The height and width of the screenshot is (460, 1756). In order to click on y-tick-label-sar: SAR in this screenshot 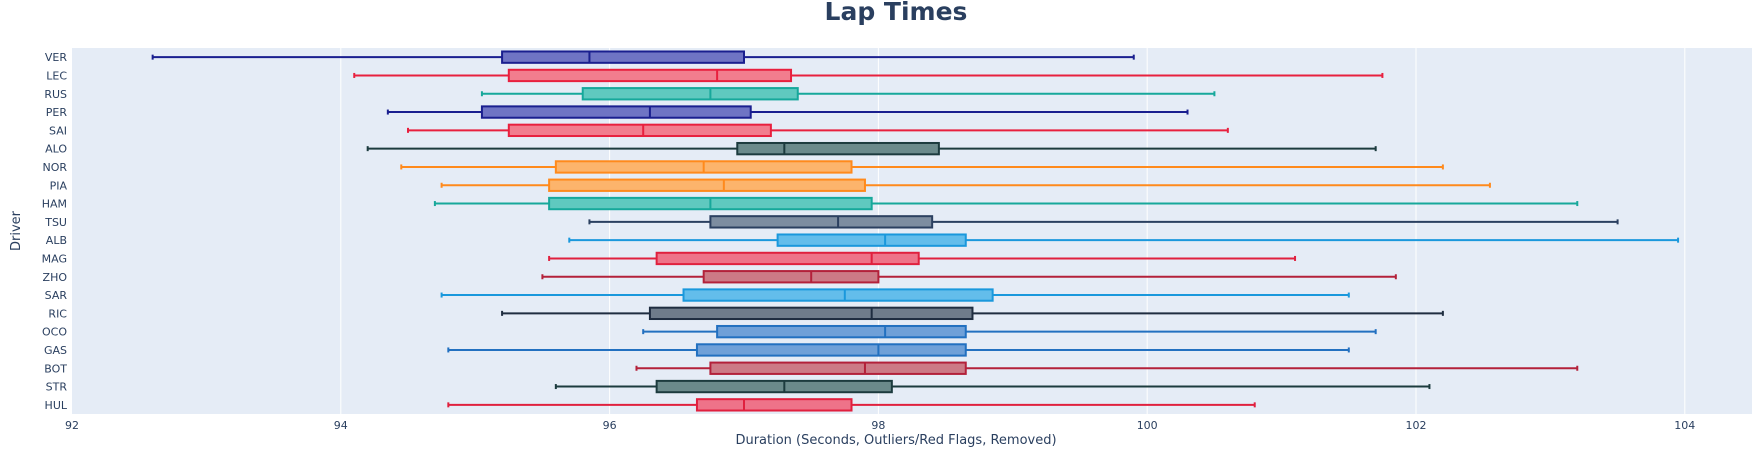, I will do `click(56, 295)`.